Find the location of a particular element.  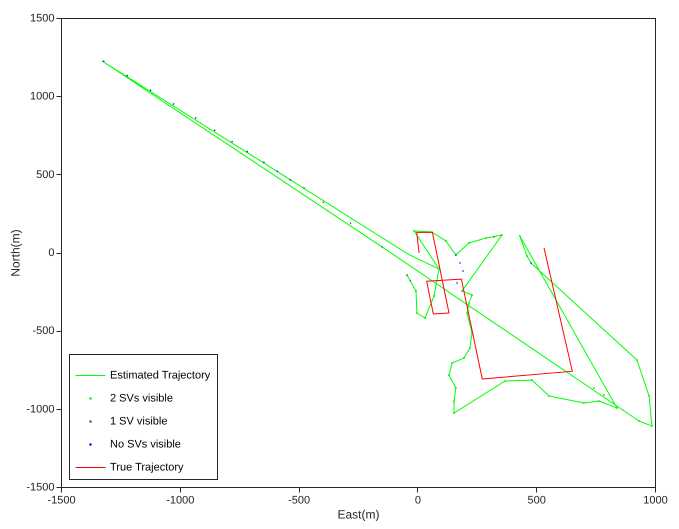

x-tick-label: -500 is located at coordinates (299, 500).